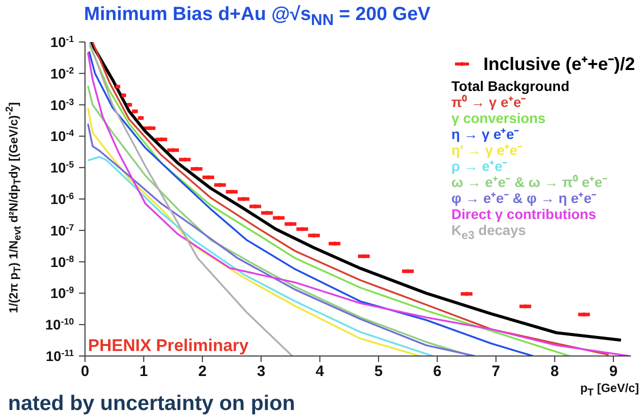 This screenshot has height=419, width=641. What do you see at coordinates (488, 233) in the screenshot?
I see `text: K$_{e3}$ decays` at bounding box center [488, 233].